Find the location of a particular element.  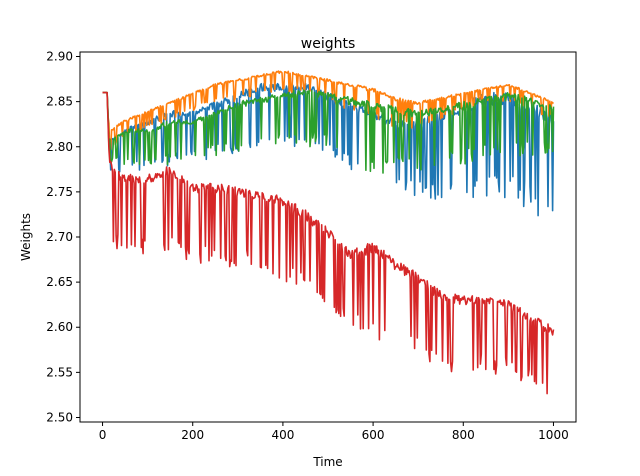

y-axis-title: Weights is located at coordinates (26, 237).